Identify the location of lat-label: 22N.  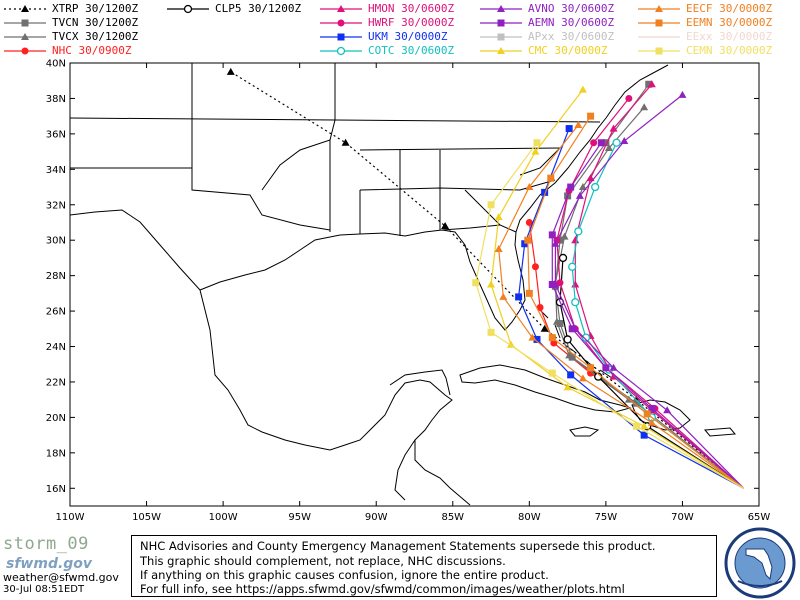
(56, 382).